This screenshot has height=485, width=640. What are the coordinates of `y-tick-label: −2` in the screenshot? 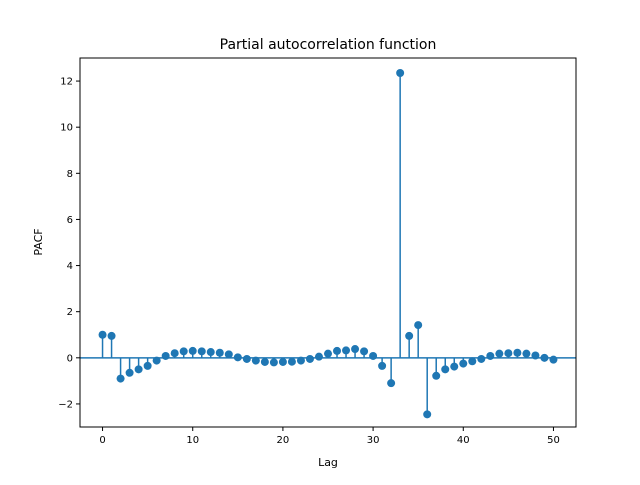 It's located at (65, 404).